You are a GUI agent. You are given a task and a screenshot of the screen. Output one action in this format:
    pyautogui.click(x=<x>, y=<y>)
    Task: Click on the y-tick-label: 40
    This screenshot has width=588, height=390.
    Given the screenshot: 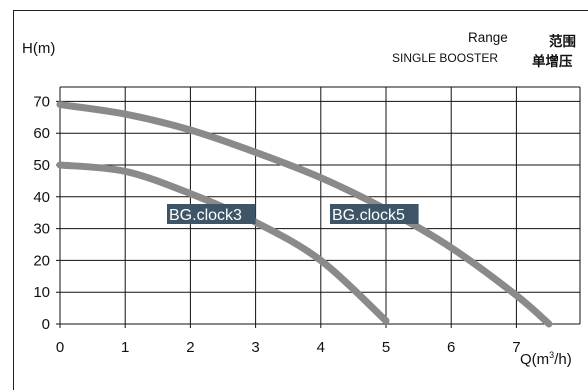 What is the action you would take?
    pyautogui.click(x=41, y=197)
    